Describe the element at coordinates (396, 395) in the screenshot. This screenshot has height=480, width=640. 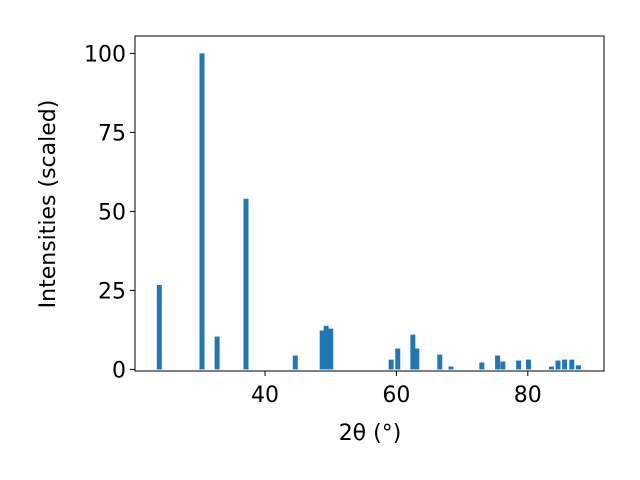
I see `x-tick-label: 60` at that location.